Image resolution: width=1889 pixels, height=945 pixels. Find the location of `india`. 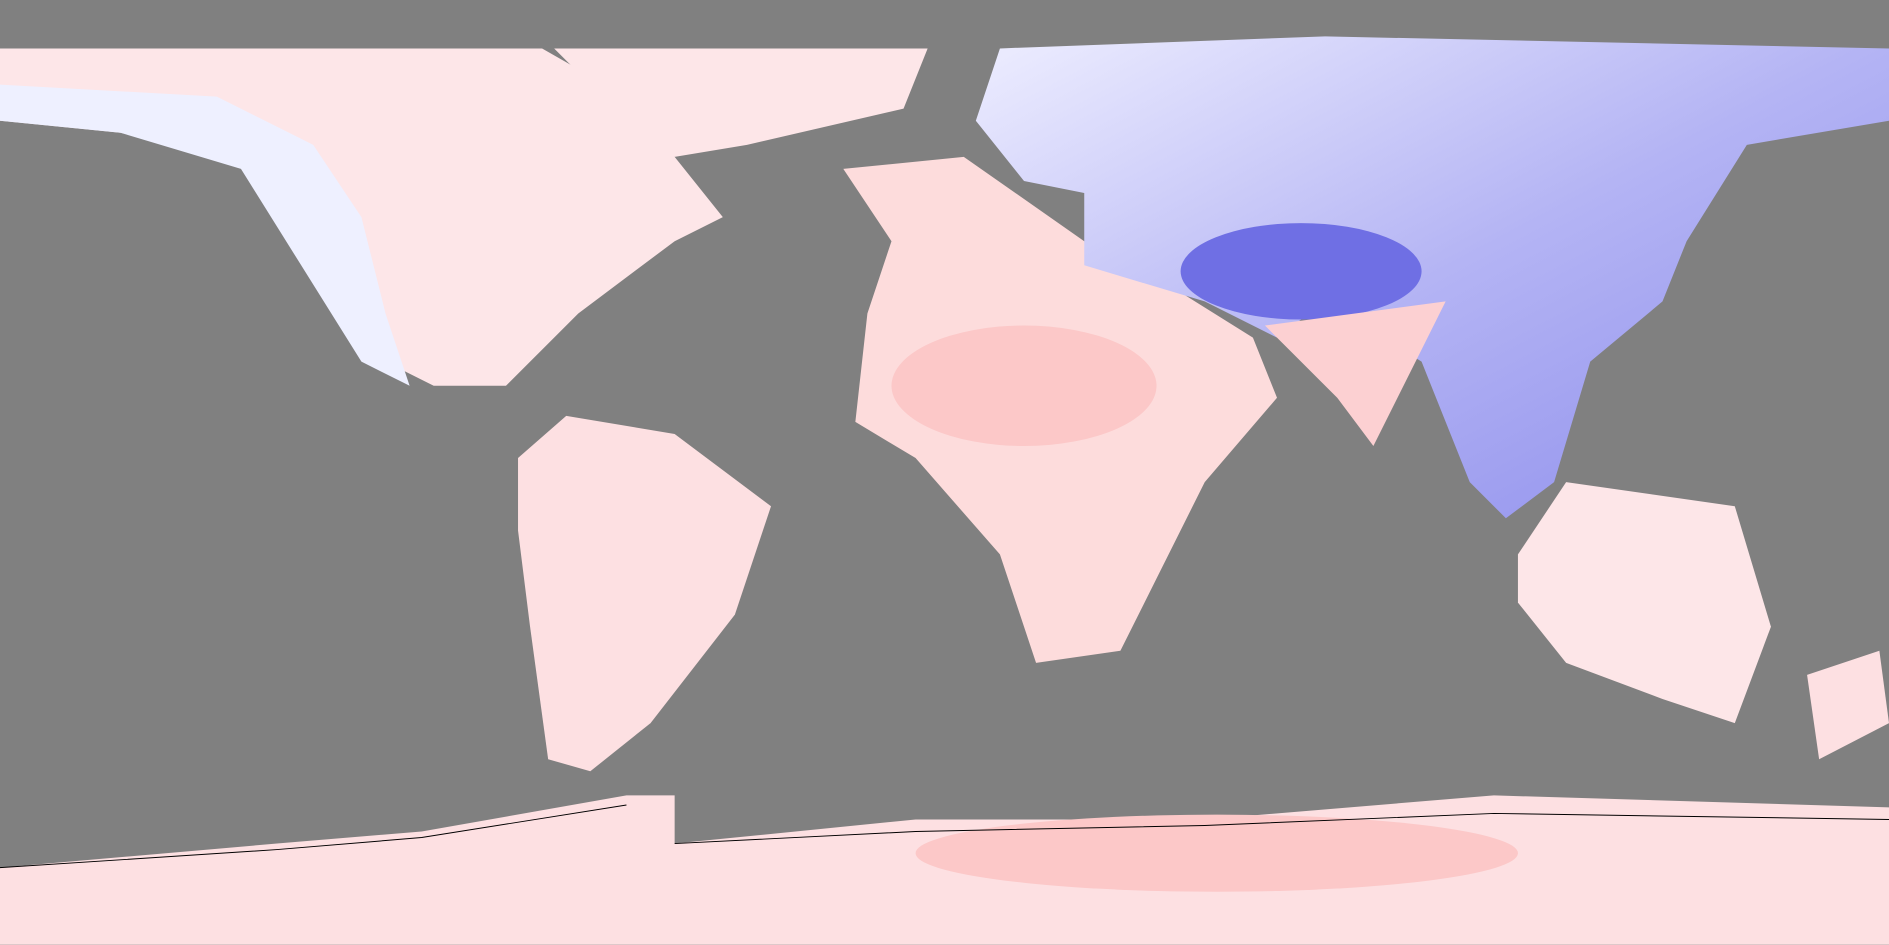

india is located at coordinates (1355, 373).